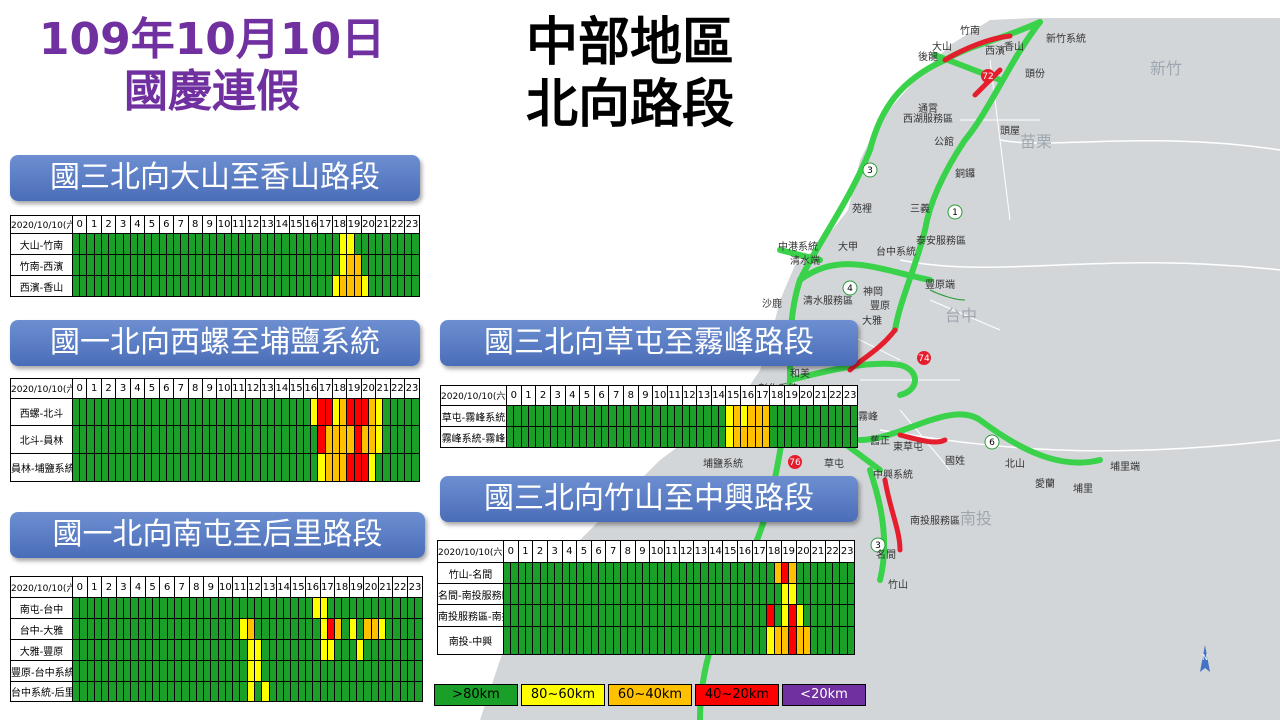 This screenshot has width=1280, height=720. I want to click on route-shields: 3 1 4 6 3 72 74 76, so click(894, 311).